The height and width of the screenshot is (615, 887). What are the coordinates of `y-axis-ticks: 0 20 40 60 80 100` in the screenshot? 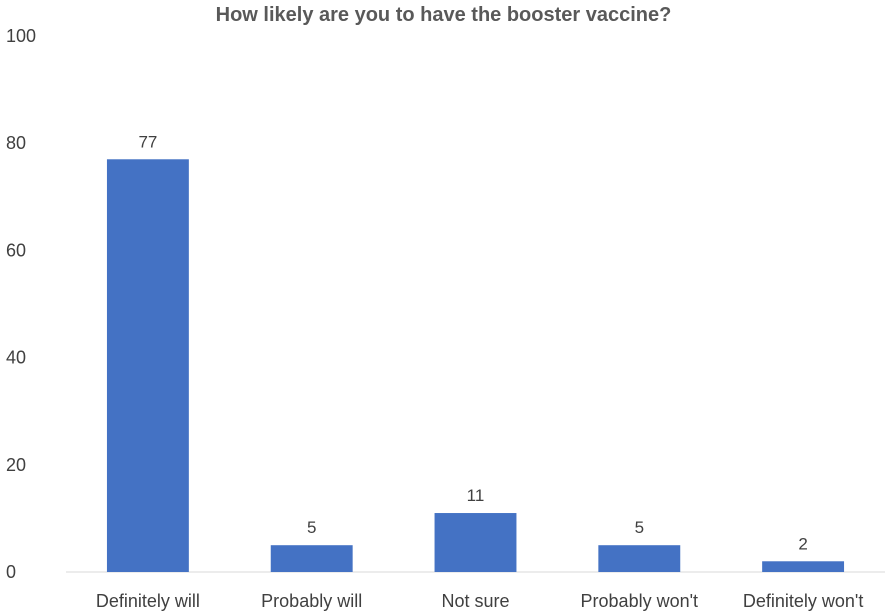 It's located at (21, 304).